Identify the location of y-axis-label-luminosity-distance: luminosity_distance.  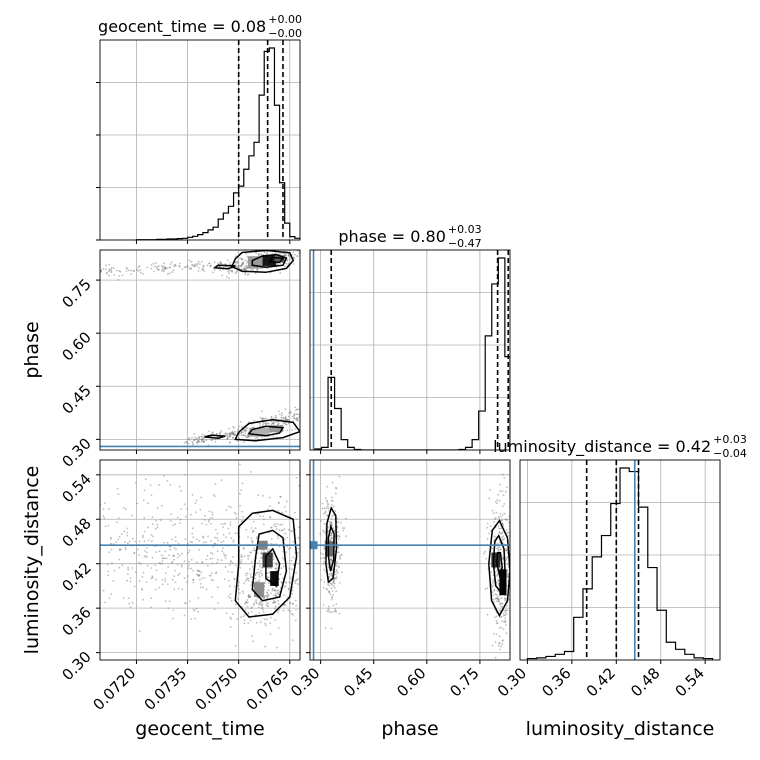
(32, 560).